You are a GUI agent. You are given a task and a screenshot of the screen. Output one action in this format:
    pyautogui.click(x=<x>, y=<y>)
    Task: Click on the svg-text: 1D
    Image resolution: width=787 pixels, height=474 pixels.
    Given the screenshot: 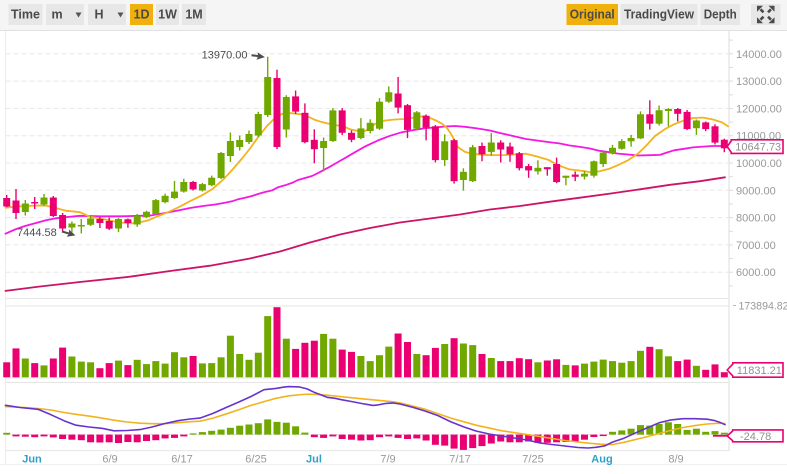 What is the action you would take?
    pyautogui.click(x=142, y=15)
    